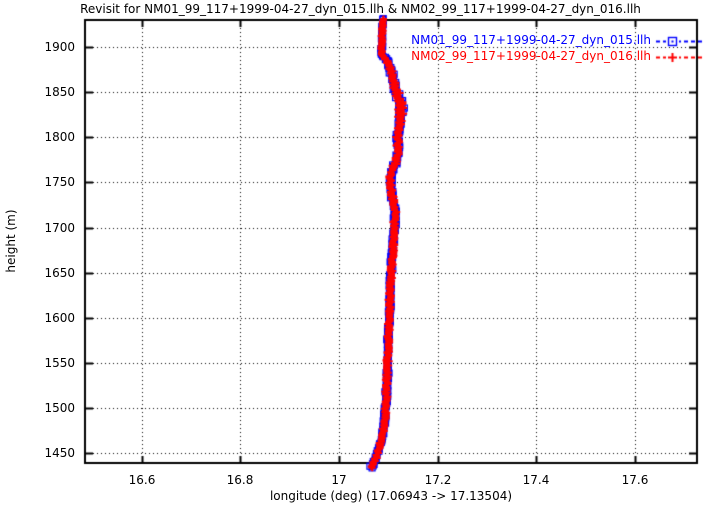 The height and width of the screenshot is (505, 721). I want to click on y-tick-label: 1850, so click(59, 92).